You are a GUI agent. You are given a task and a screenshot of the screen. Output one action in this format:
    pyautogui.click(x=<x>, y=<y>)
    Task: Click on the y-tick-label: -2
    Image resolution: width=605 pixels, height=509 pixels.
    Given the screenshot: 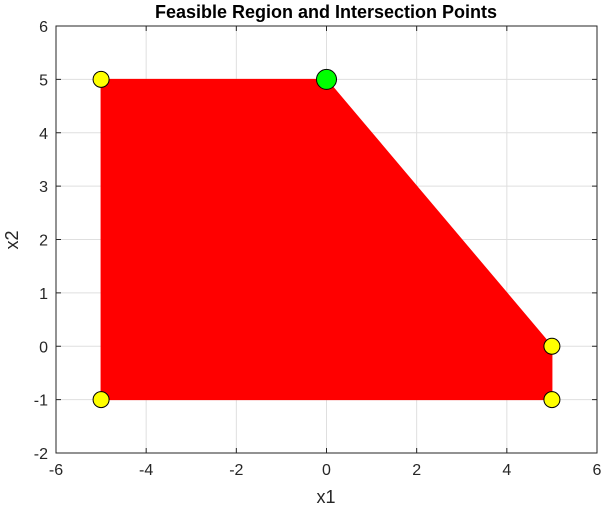 What is the action you would take?
    pyautogui.click(x=41, y=454)
    